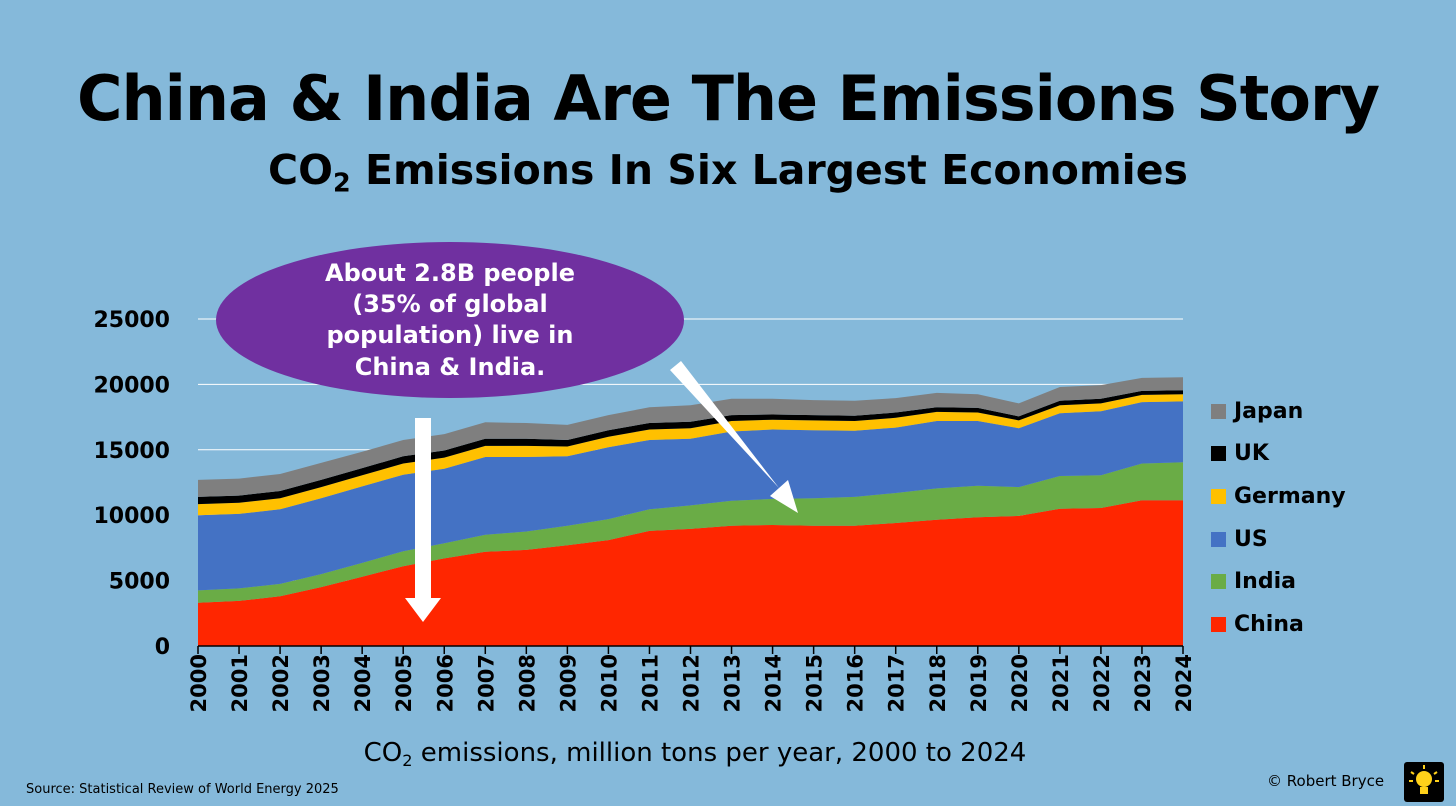  Describe the element at coordinates (1424, 782) in the screenshot. I see `lightbulb-logo-icon` at that location.